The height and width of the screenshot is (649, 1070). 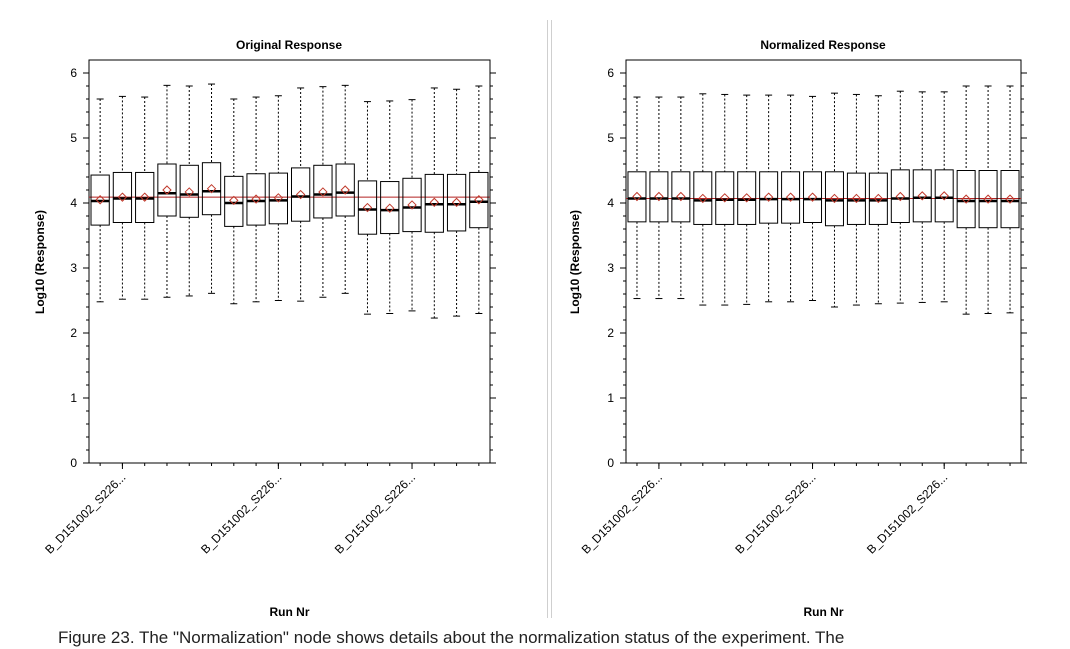 I want to click on chart-title: Original Response, so click(x=289, y=45).